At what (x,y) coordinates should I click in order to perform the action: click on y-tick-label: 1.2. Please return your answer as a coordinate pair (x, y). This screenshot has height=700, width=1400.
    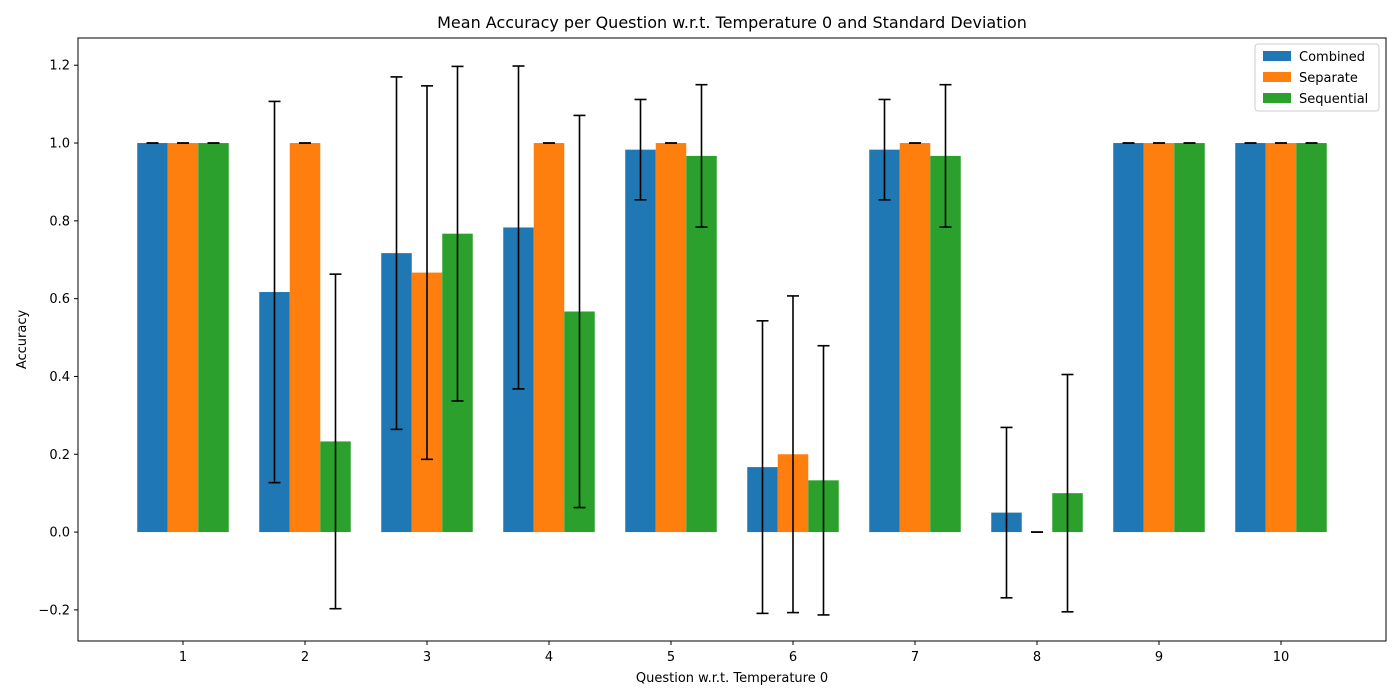
    Looking at the image, I should click on (59, 66).